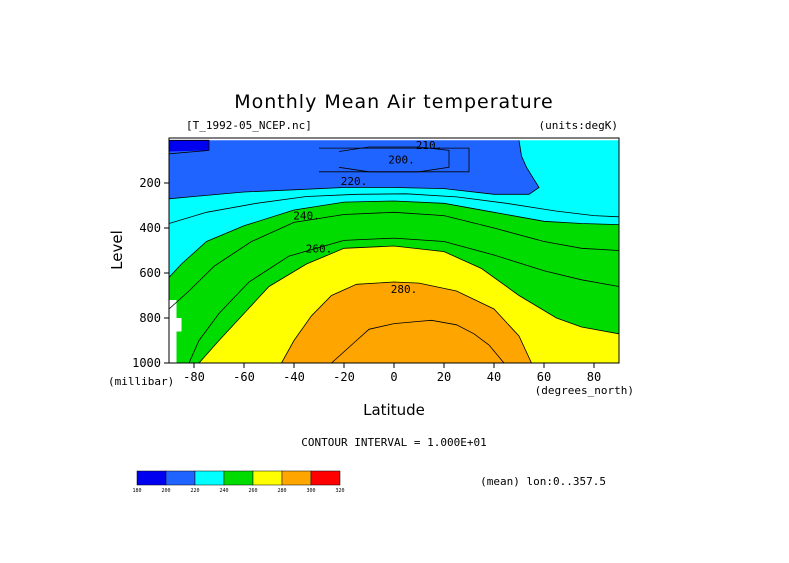 This screenshot has width=789, height=563. I want to click on colorbar-label-6: 300, so click(310, 491).